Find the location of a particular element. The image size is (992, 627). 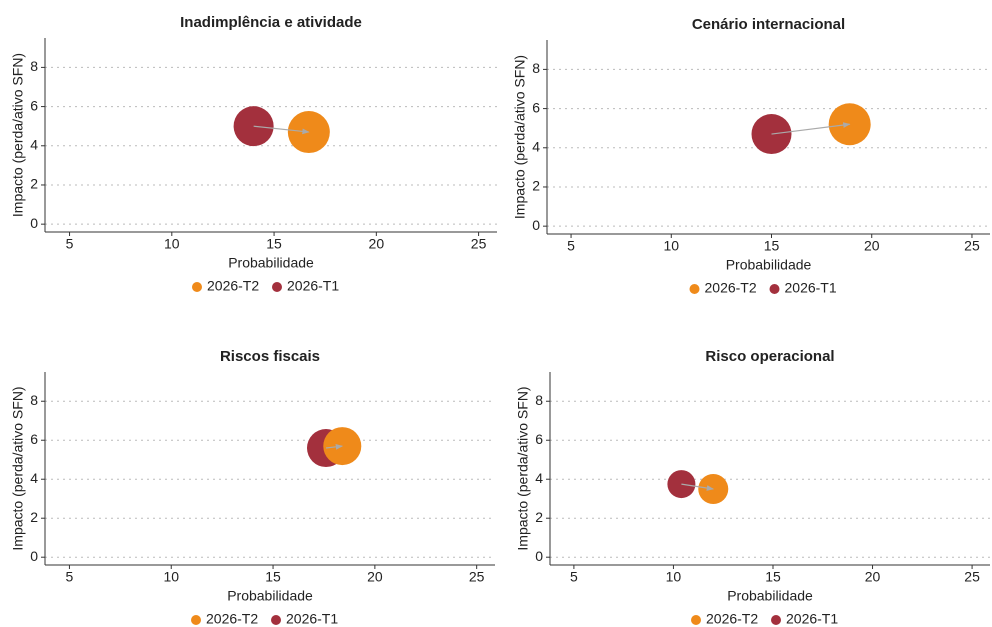

panel-title: Inadimplência e atividade is located at coordinates (271, 22).